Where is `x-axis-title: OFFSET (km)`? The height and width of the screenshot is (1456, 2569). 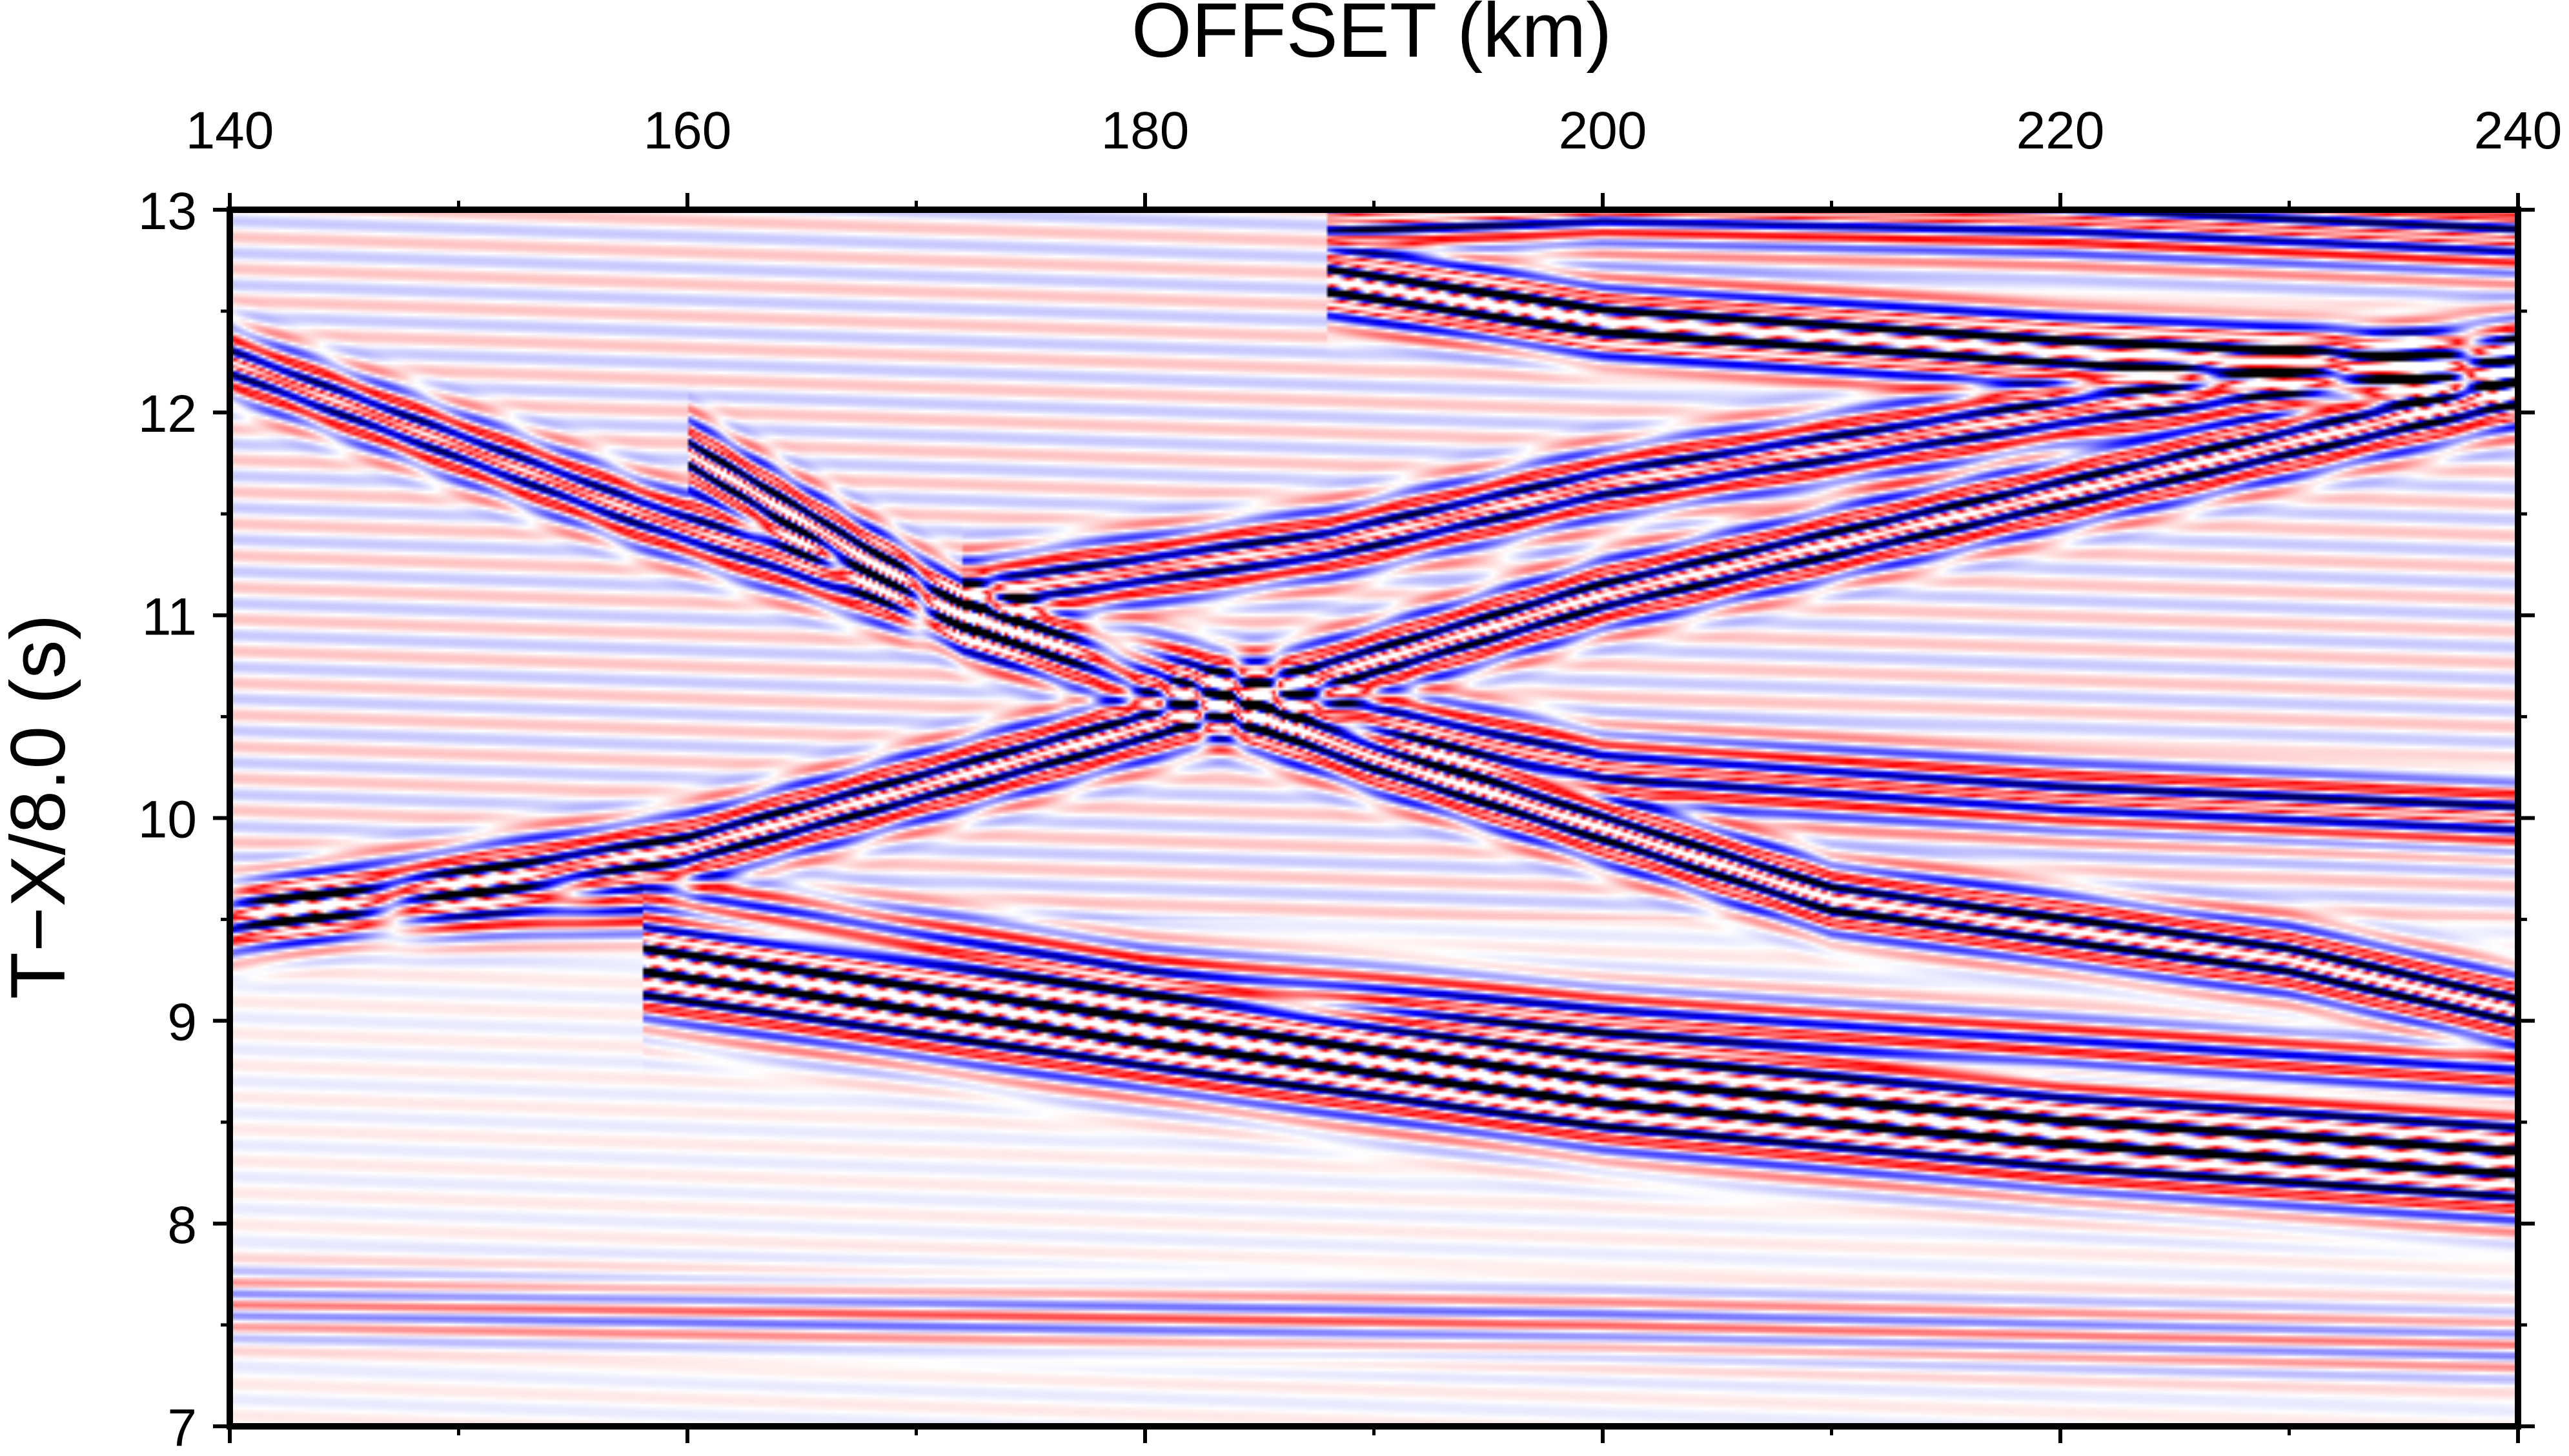
x-axis-title: OFFSET (km) is located at coordinates (1372, 37).